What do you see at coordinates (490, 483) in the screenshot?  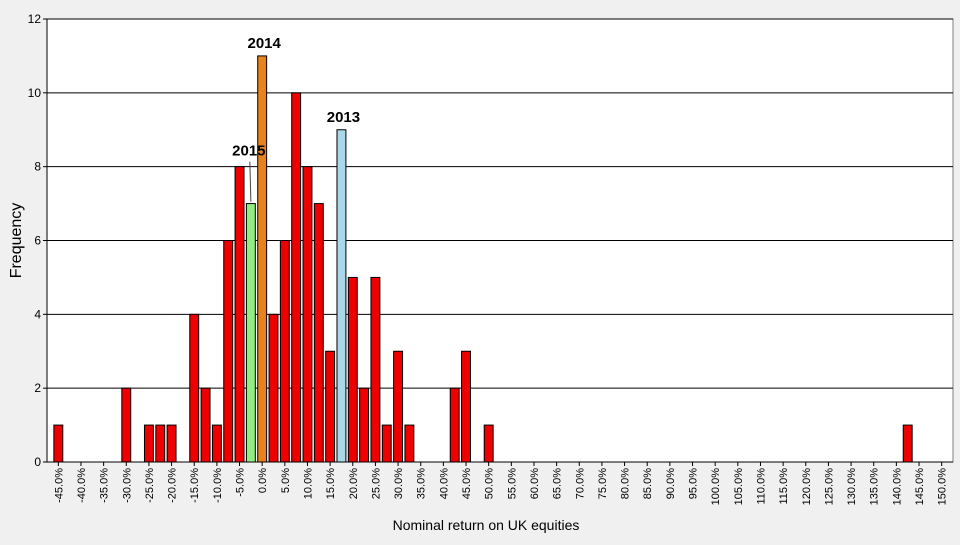 I see `x-tick-label: 50.0%` at bounding box center [490, 483].